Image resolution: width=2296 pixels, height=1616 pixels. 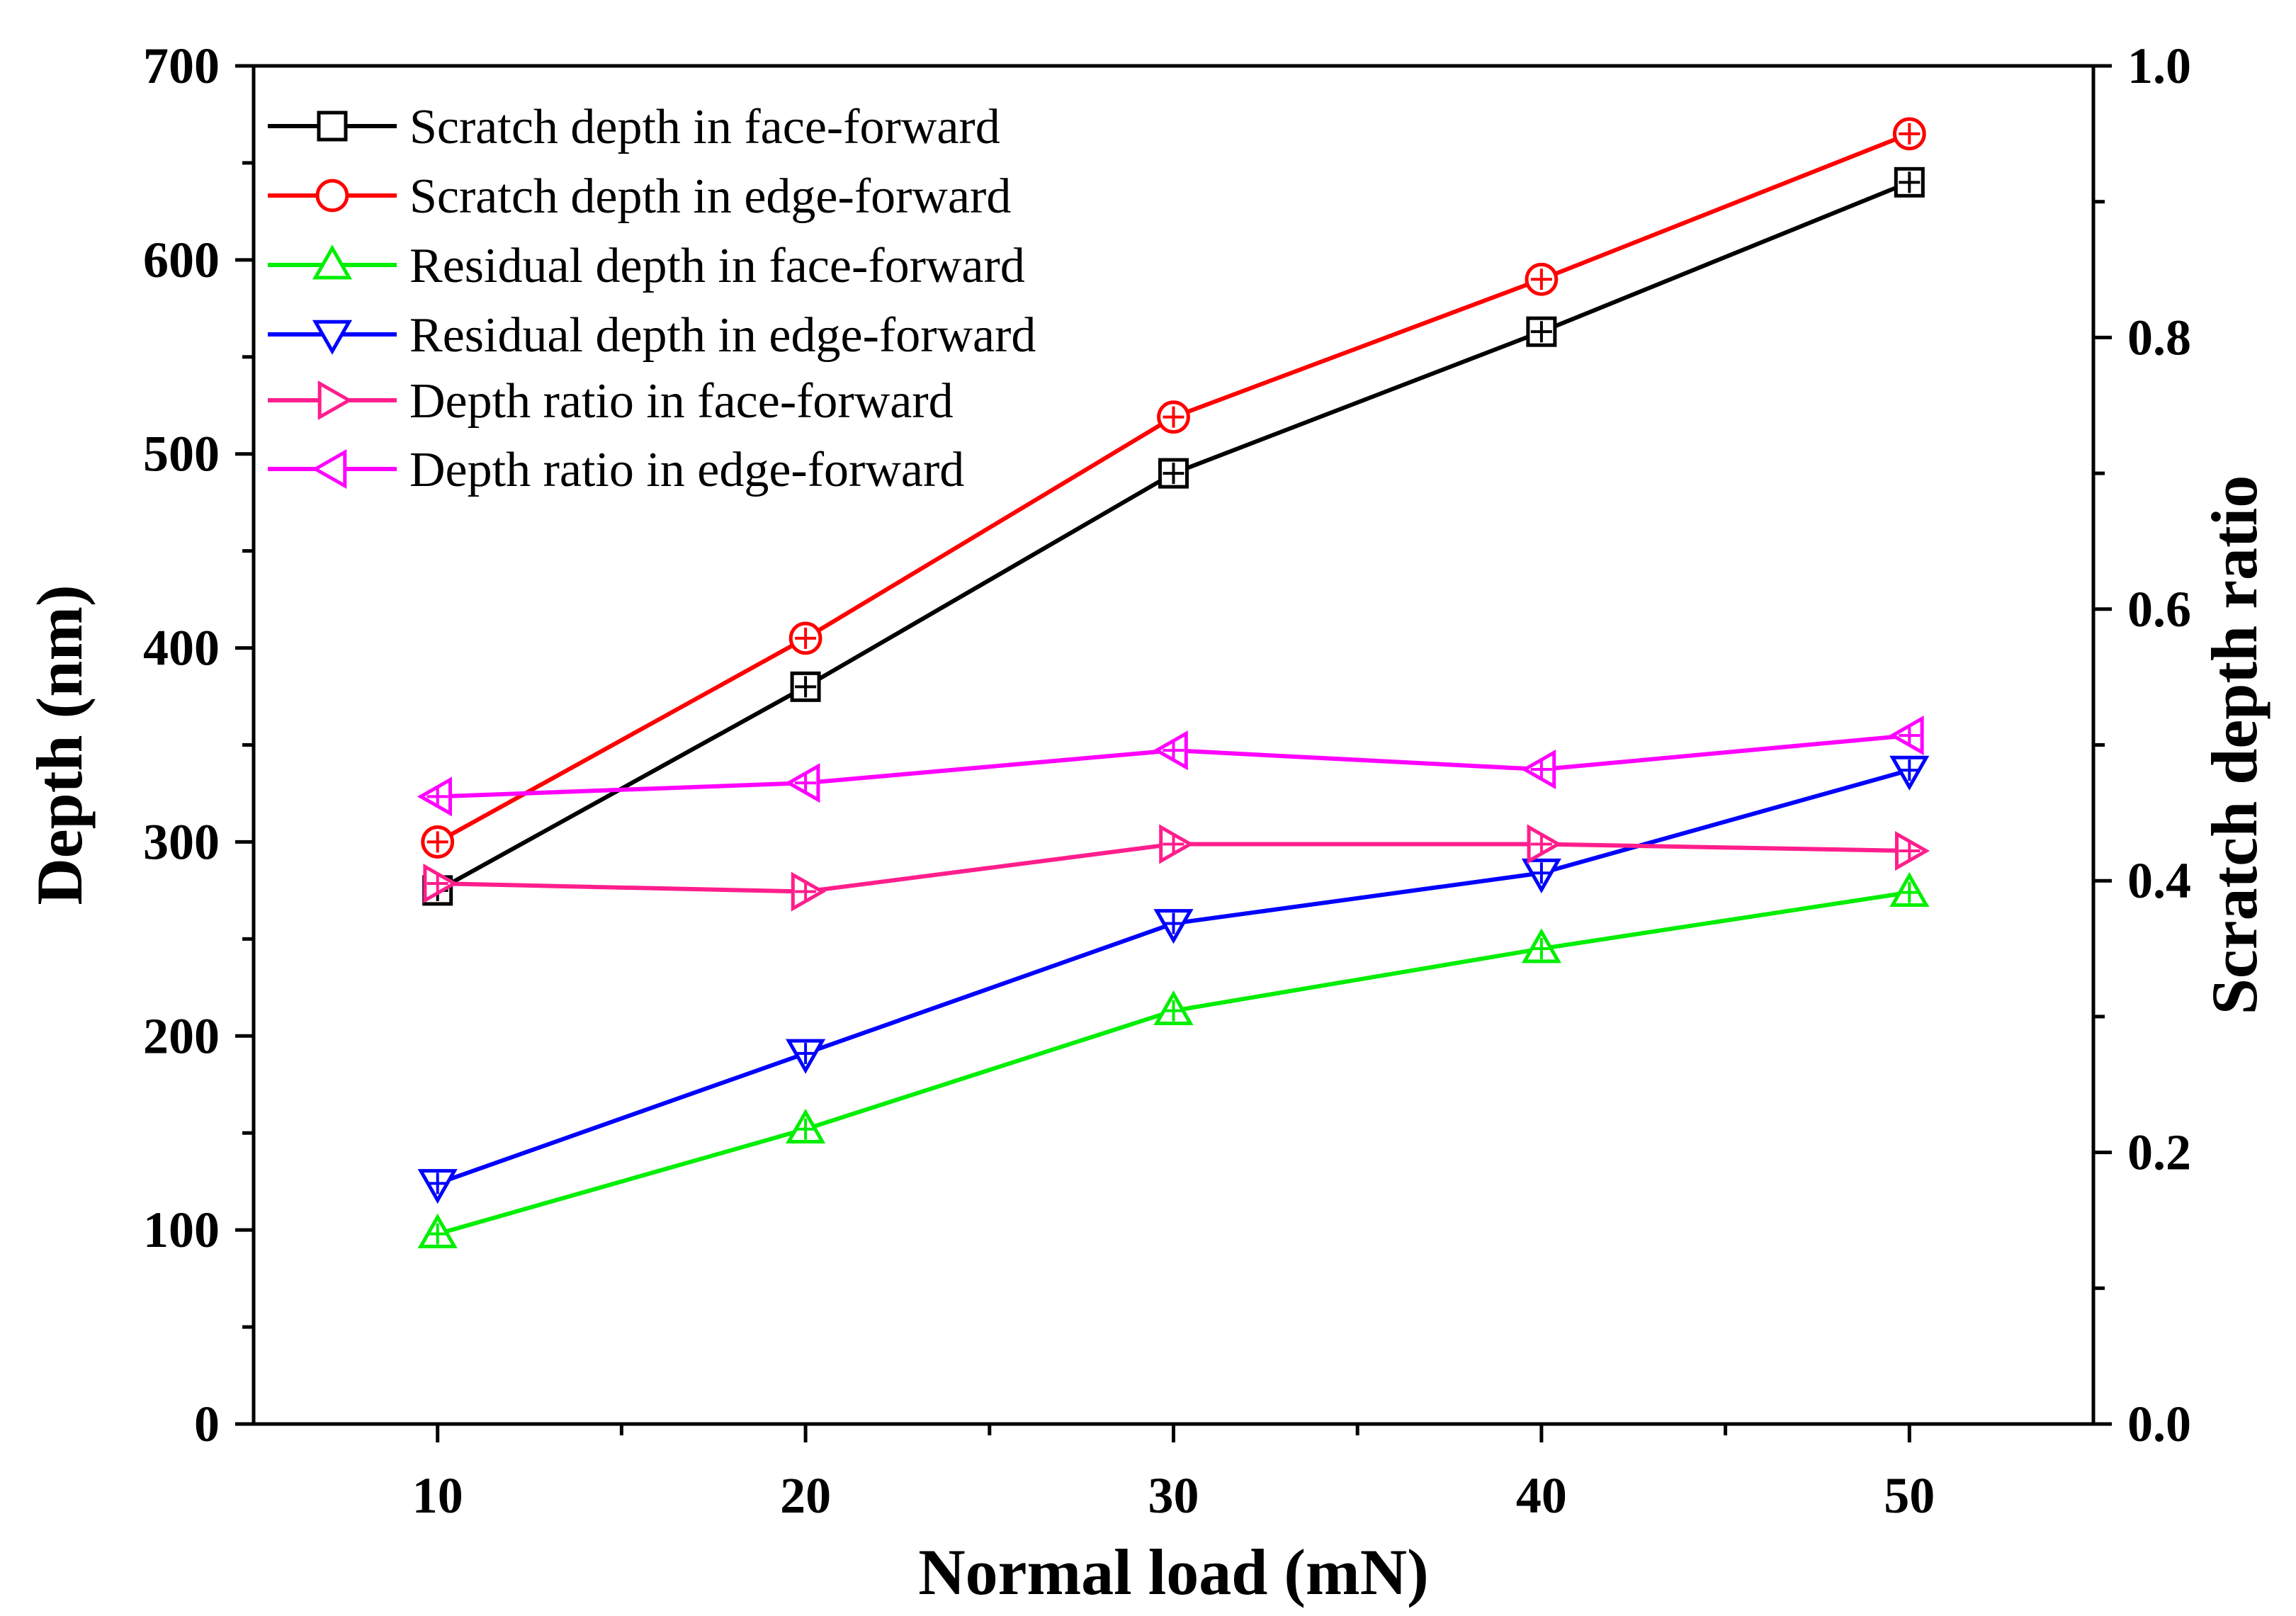 I want to click on y2-tick-label: 0.0, so click(x=2159, y=1424).